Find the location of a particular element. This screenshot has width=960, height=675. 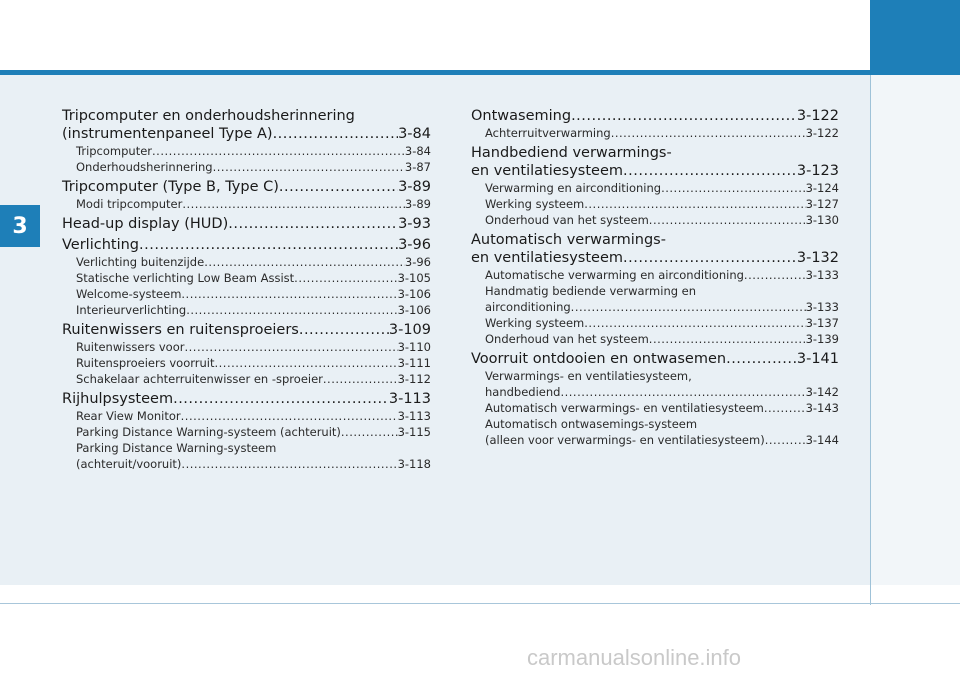

top-band is located at coordinates (480, 35).